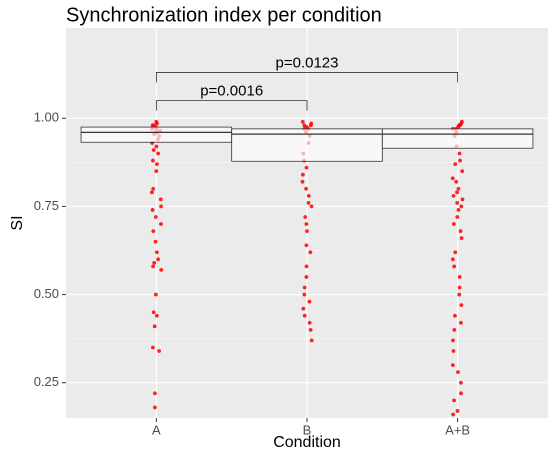  What do you see at coordinates (46, 293) in the screenshot?
I see `y-tick-label: 0.50` at bounding box center [46, 293].